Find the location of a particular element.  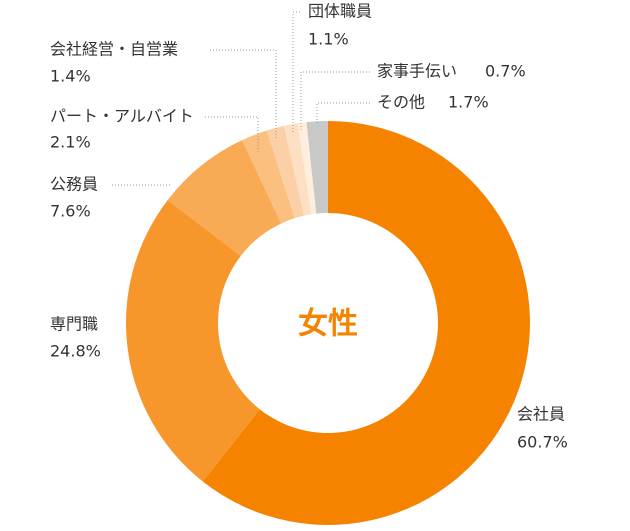

value-label: 60.7% is located at coordinates (542, 442).